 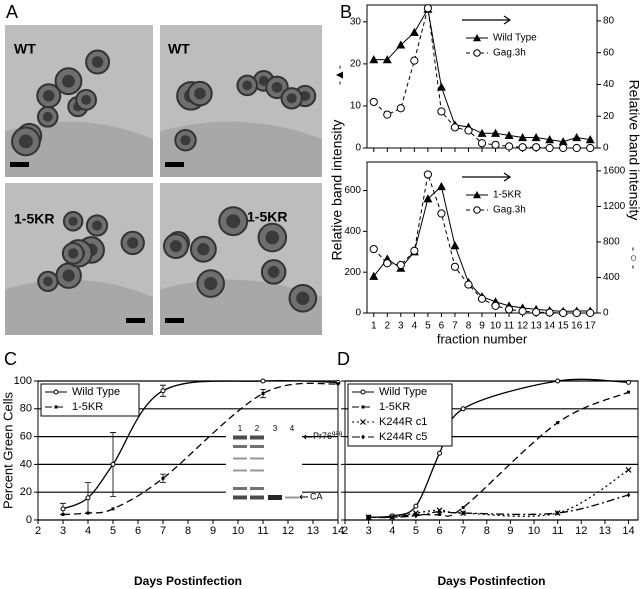 I want to click on y2-tick-label: 20, so click(x=609, y=116).